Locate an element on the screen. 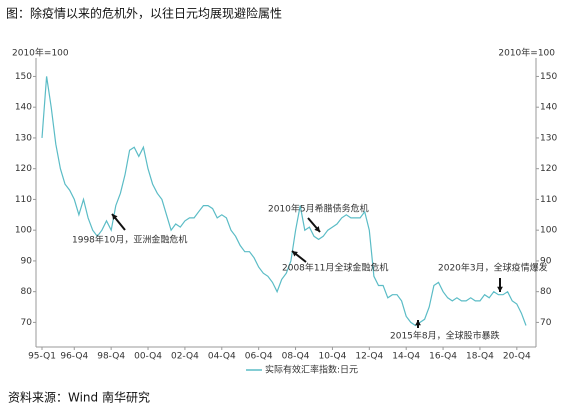 The image size is (573, 413). y-tick-label: 100 is located at coordinates (23, 231).